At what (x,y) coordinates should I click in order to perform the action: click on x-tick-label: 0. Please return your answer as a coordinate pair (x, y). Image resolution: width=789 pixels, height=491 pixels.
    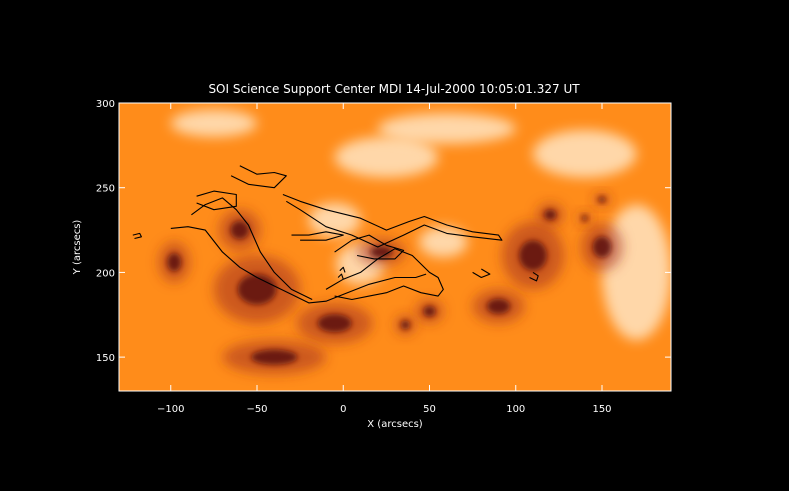
    Looking at the image, I should click on (343, 409).